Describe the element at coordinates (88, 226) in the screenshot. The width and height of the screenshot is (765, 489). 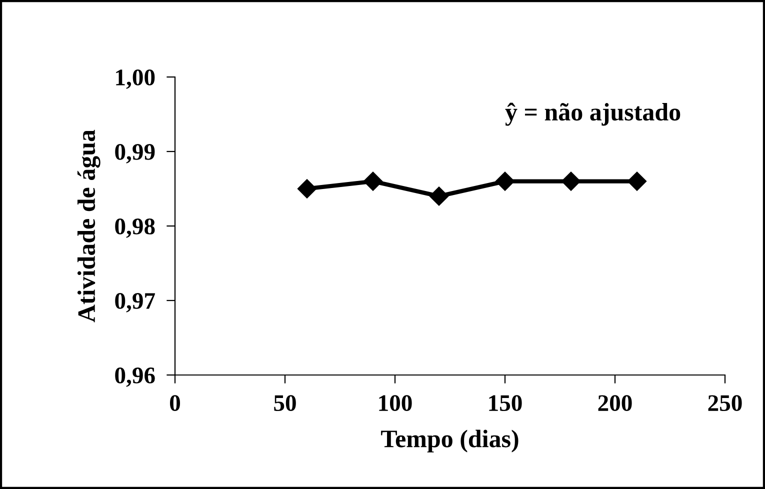
I see `y-axis-title: Atividade de água` at that location.